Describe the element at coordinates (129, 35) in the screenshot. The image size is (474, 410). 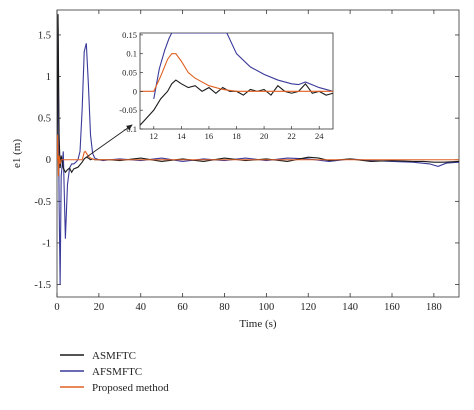
I see `inset-y-tick-label: 0.15` at that location.